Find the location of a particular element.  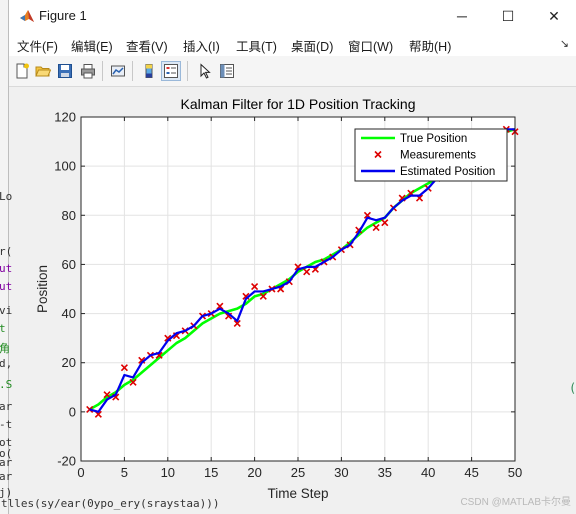

link-plot-icon is located at coordinates (118, 71).